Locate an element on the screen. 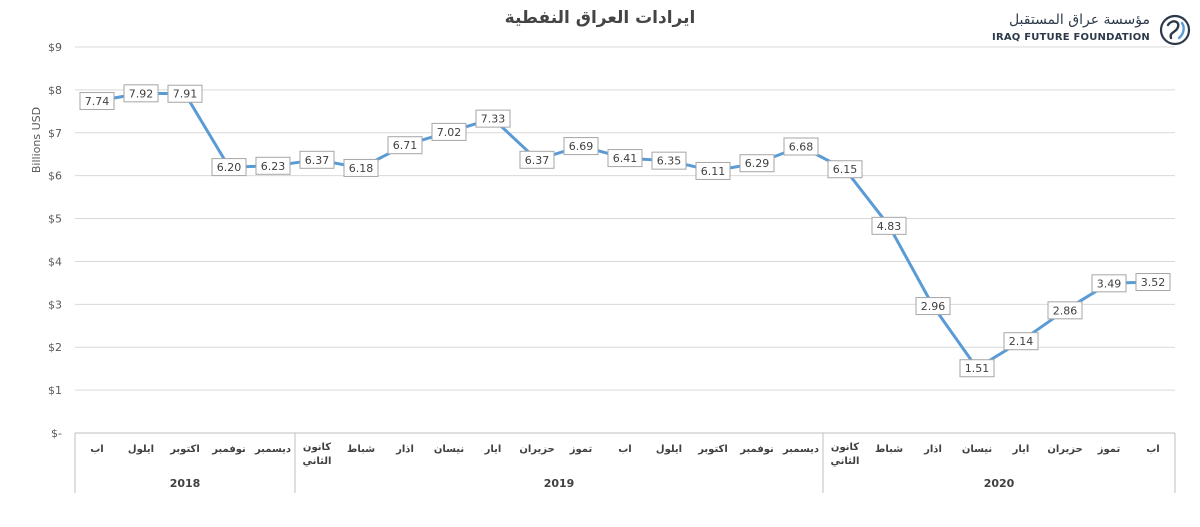 The height and width of the screenshot is (527, 1200). data-label: 6.68 is located at coordinates (801, 147).